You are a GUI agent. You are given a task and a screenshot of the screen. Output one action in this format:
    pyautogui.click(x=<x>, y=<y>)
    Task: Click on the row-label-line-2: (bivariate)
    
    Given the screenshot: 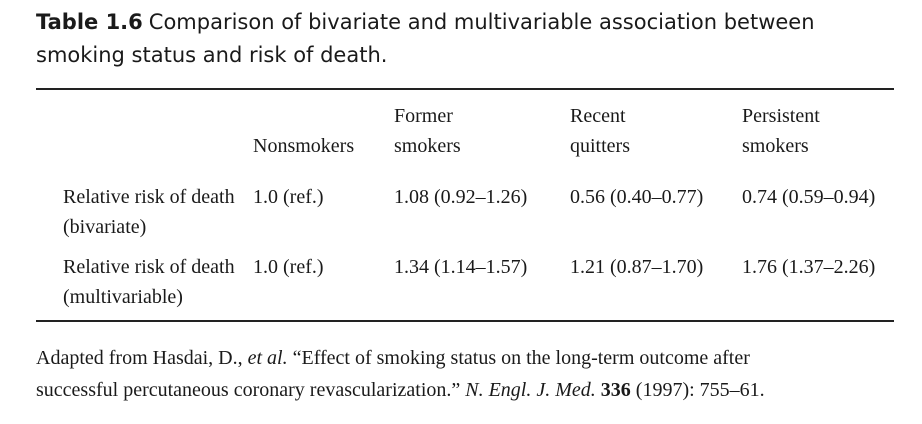 What is the action you would take?
    pyautogui.click(x=105, y=227)
    